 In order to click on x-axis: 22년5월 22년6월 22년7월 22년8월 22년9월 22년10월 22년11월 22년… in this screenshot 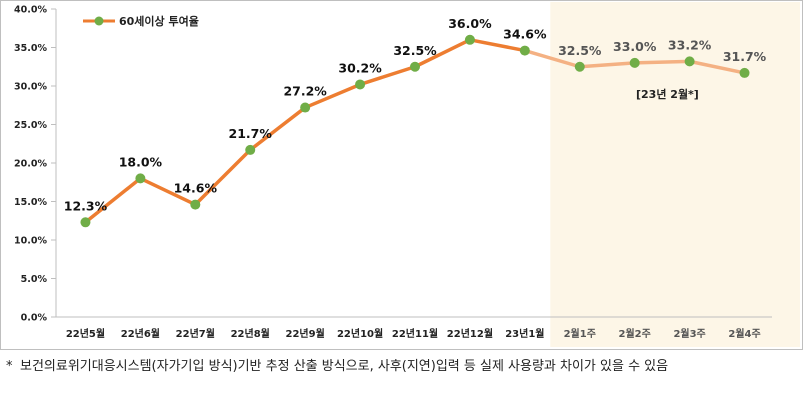, I will do `click(414, 328)`.